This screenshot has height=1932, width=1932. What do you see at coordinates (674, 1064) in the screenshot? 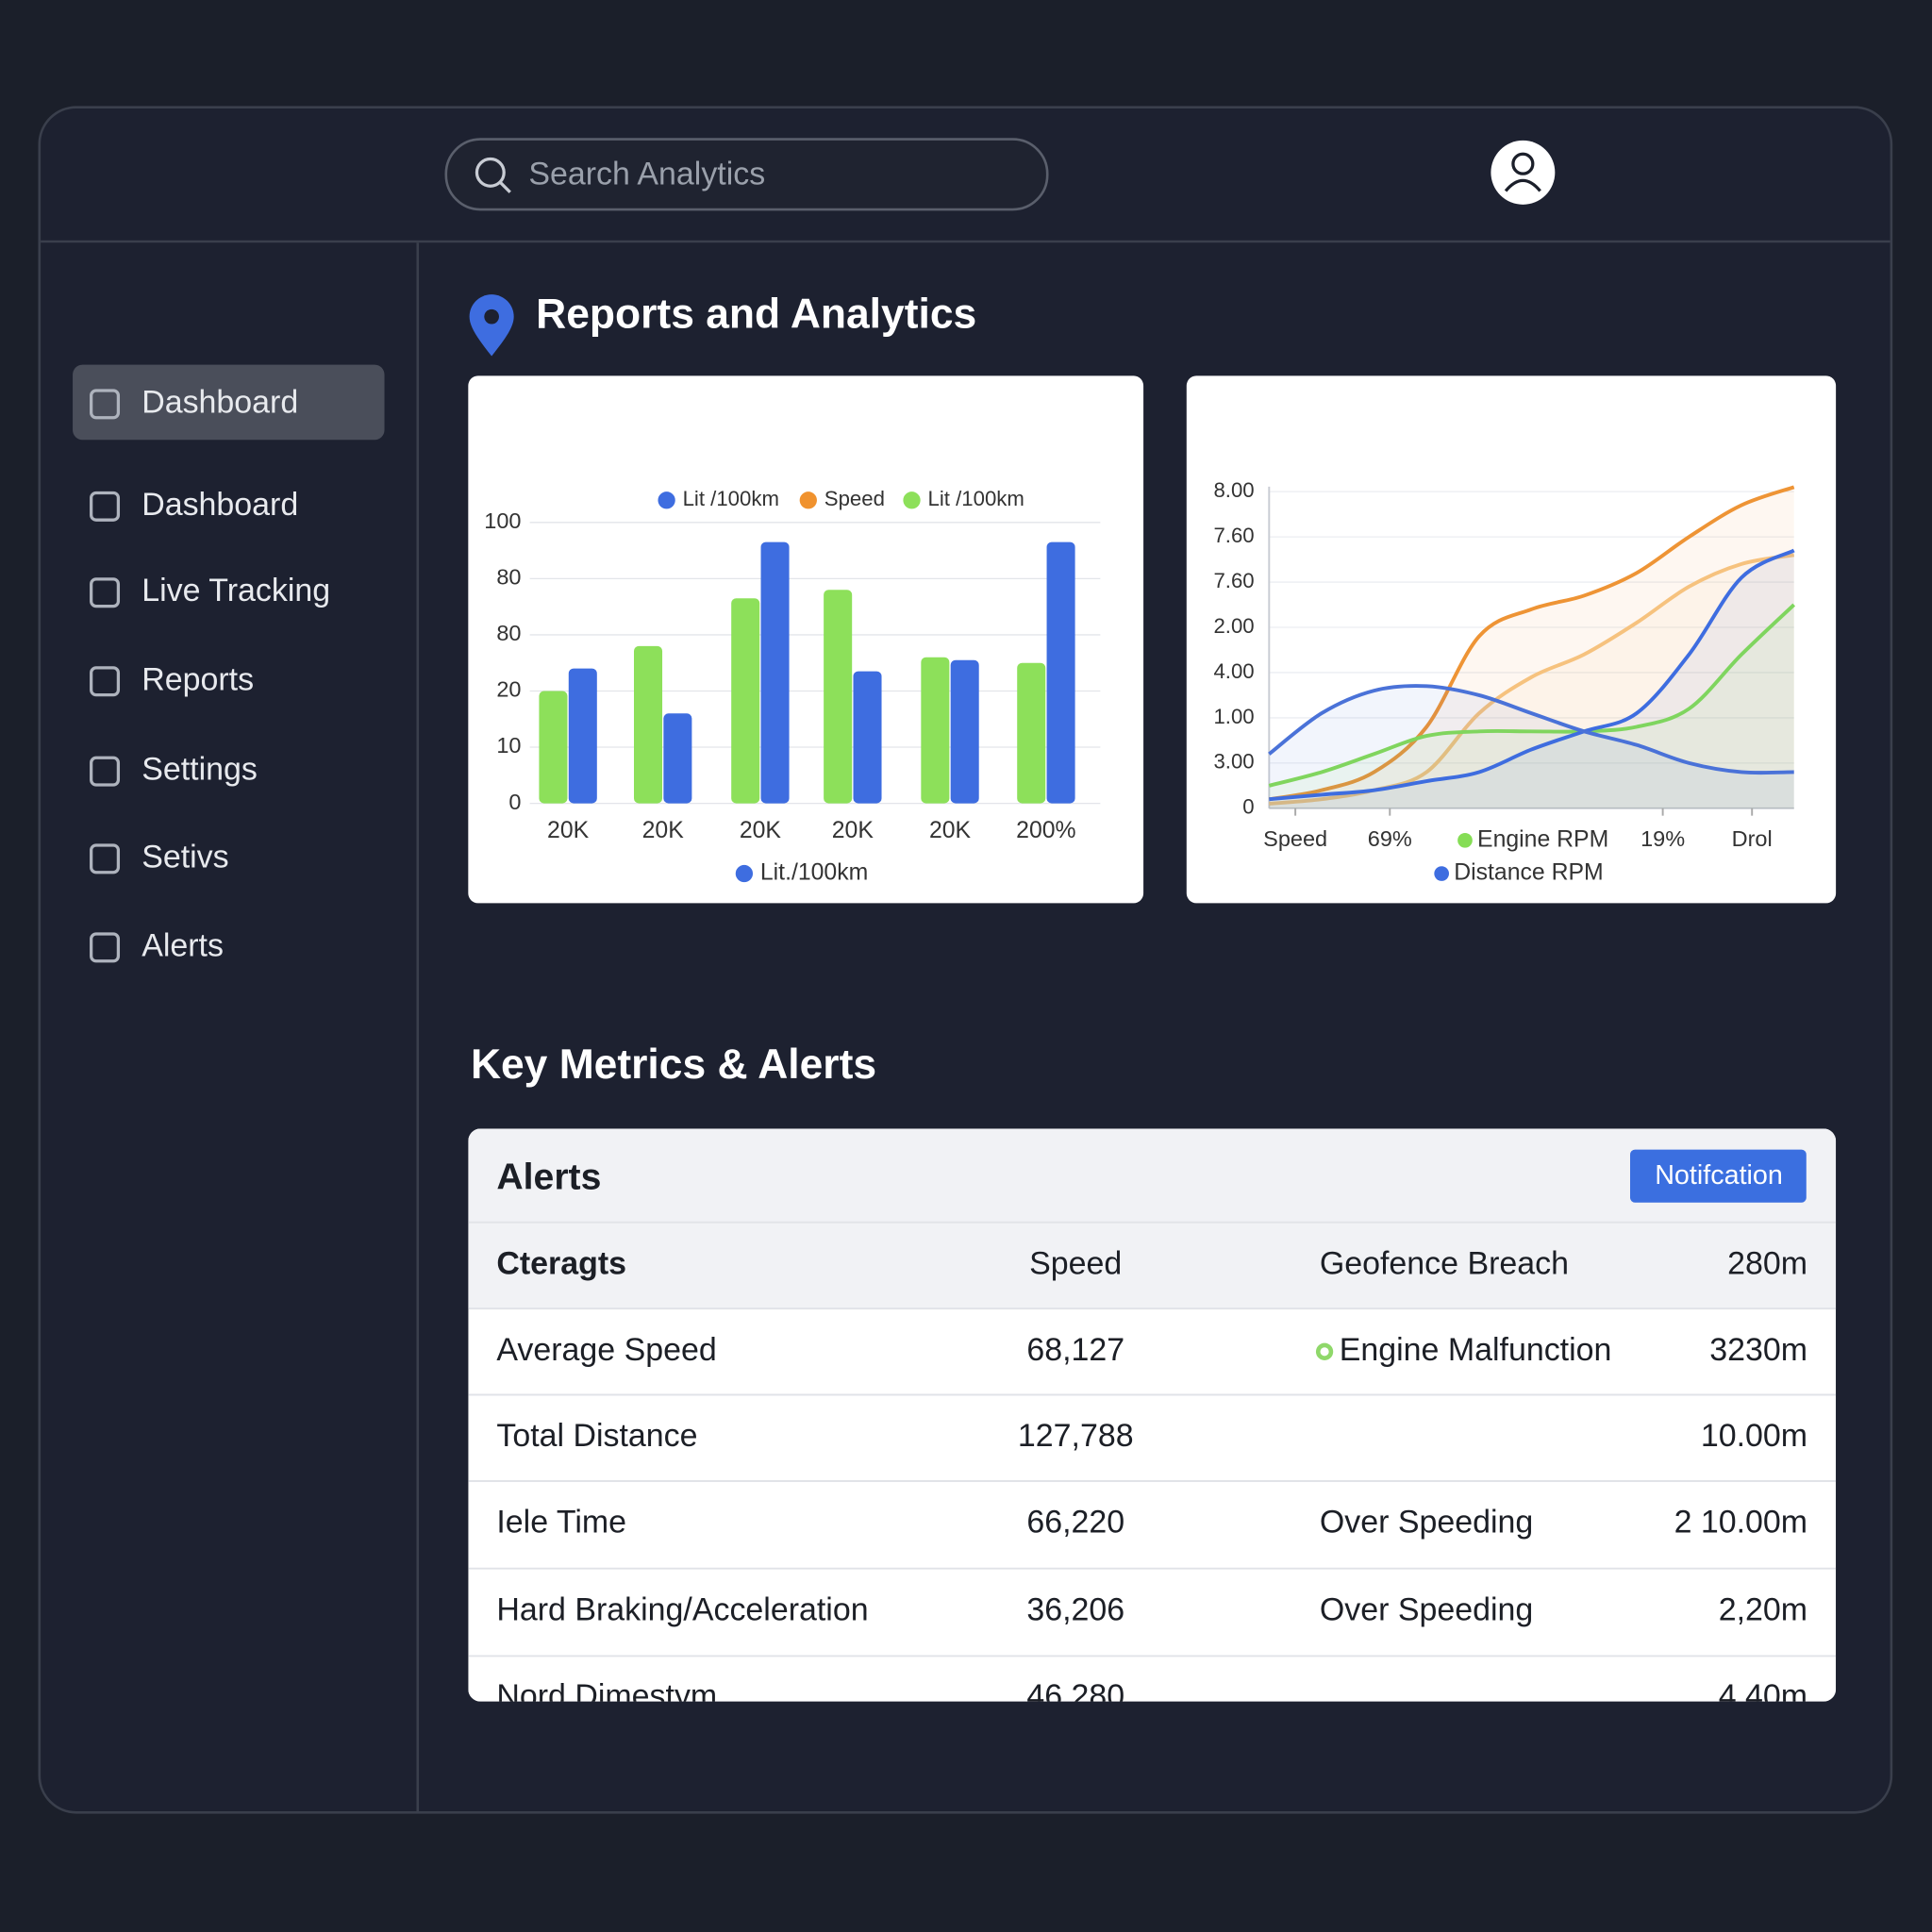
I see `metrics-title: Key Metrics & Alerts` at bounding box center [674, 1064].